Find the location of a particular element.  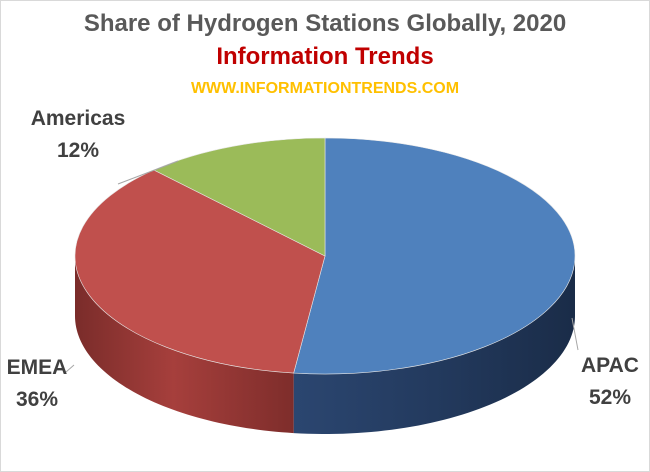

data-label-emea-value: 36% is located at coordinates (37, 399).